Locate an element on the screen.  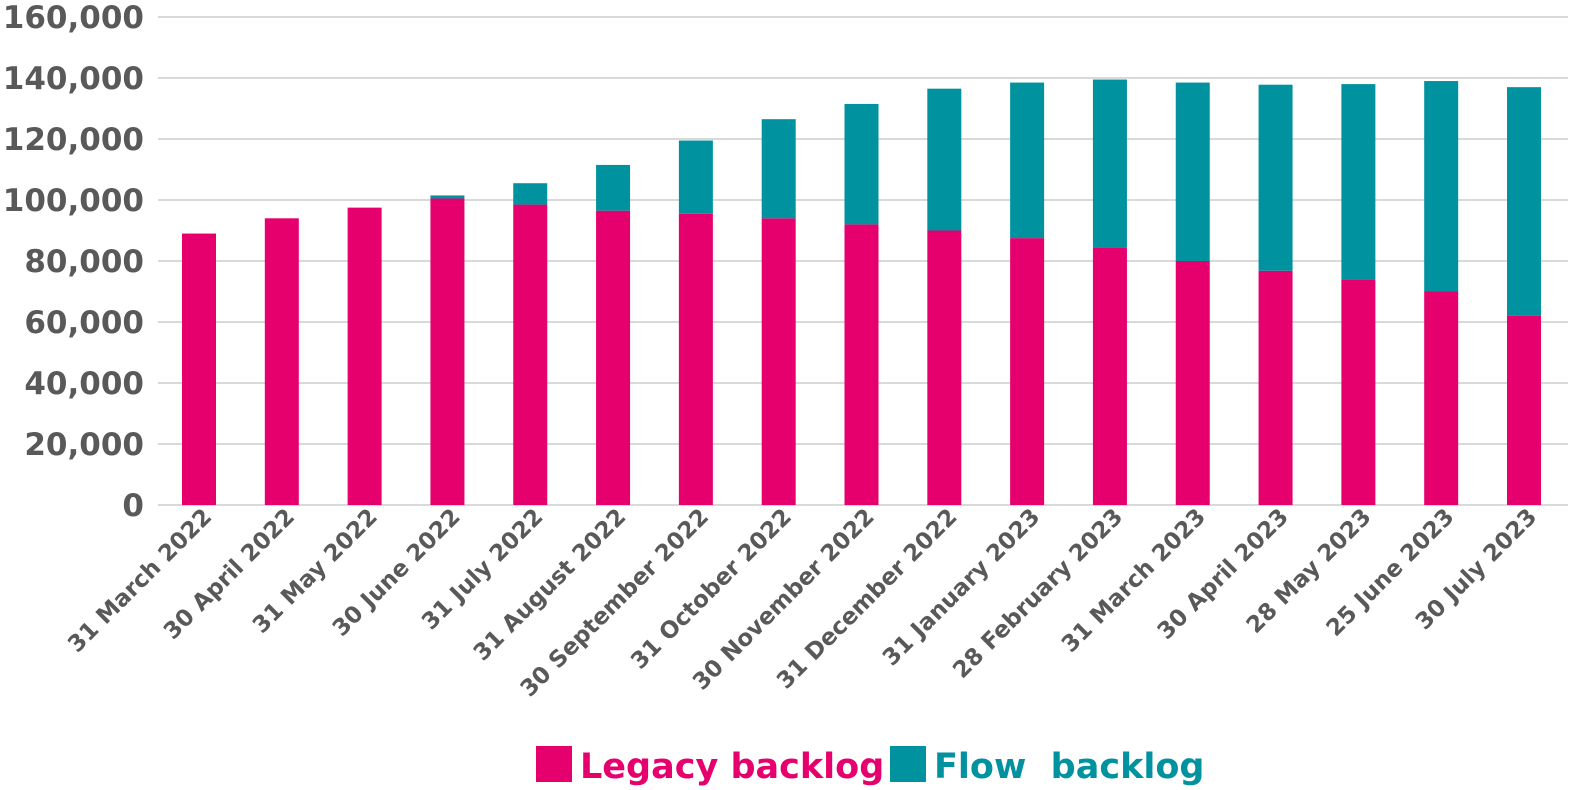
y-tick-label: 100,000 is located at coordinates (73, 201).